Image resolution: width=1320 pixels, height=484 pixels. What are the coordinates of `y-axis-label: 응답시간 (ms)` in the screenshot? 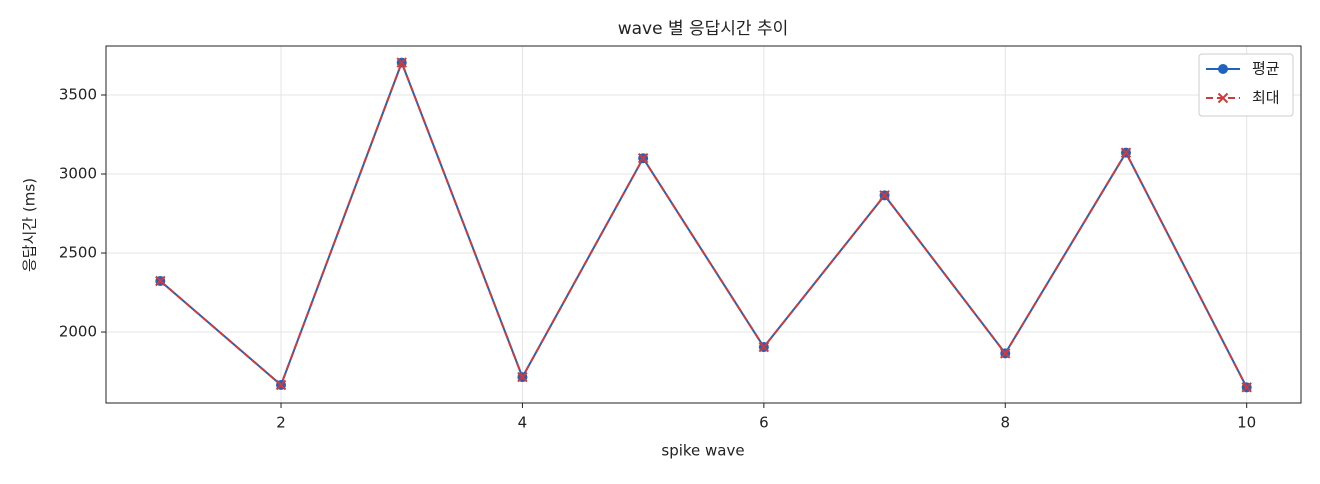 It's located at (30, 225).